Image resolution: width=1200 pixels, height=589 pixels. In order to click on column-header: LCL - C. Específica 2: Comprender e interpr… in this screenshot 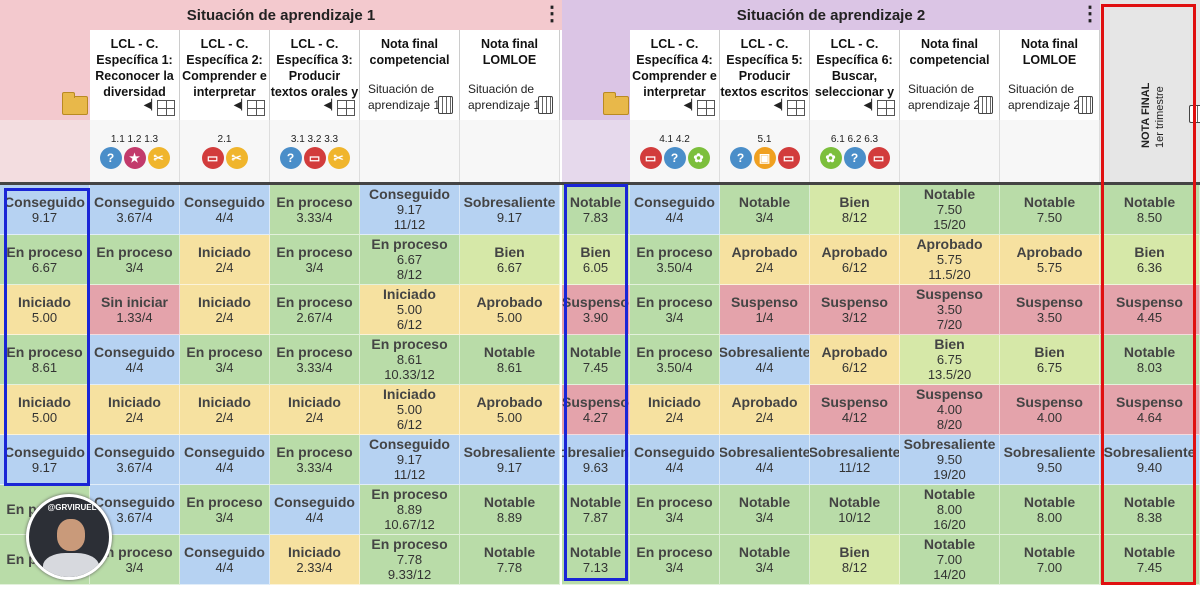, I will do `click(225, 75)`.